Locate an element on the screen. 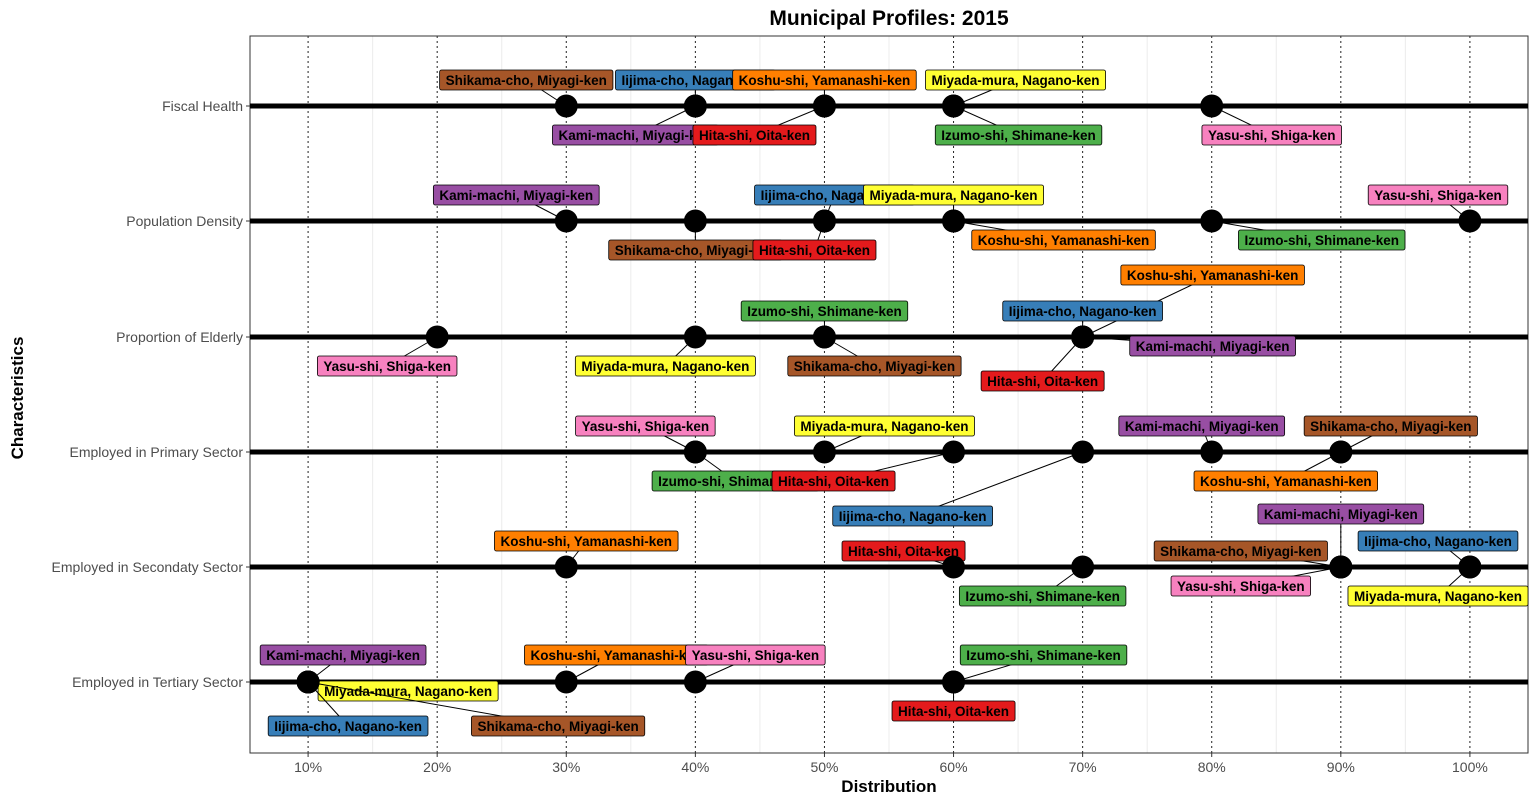 The height and width of the screenshot is (804, 1536). y-axis-title: Characteristics is located at coordinates (17, 398).